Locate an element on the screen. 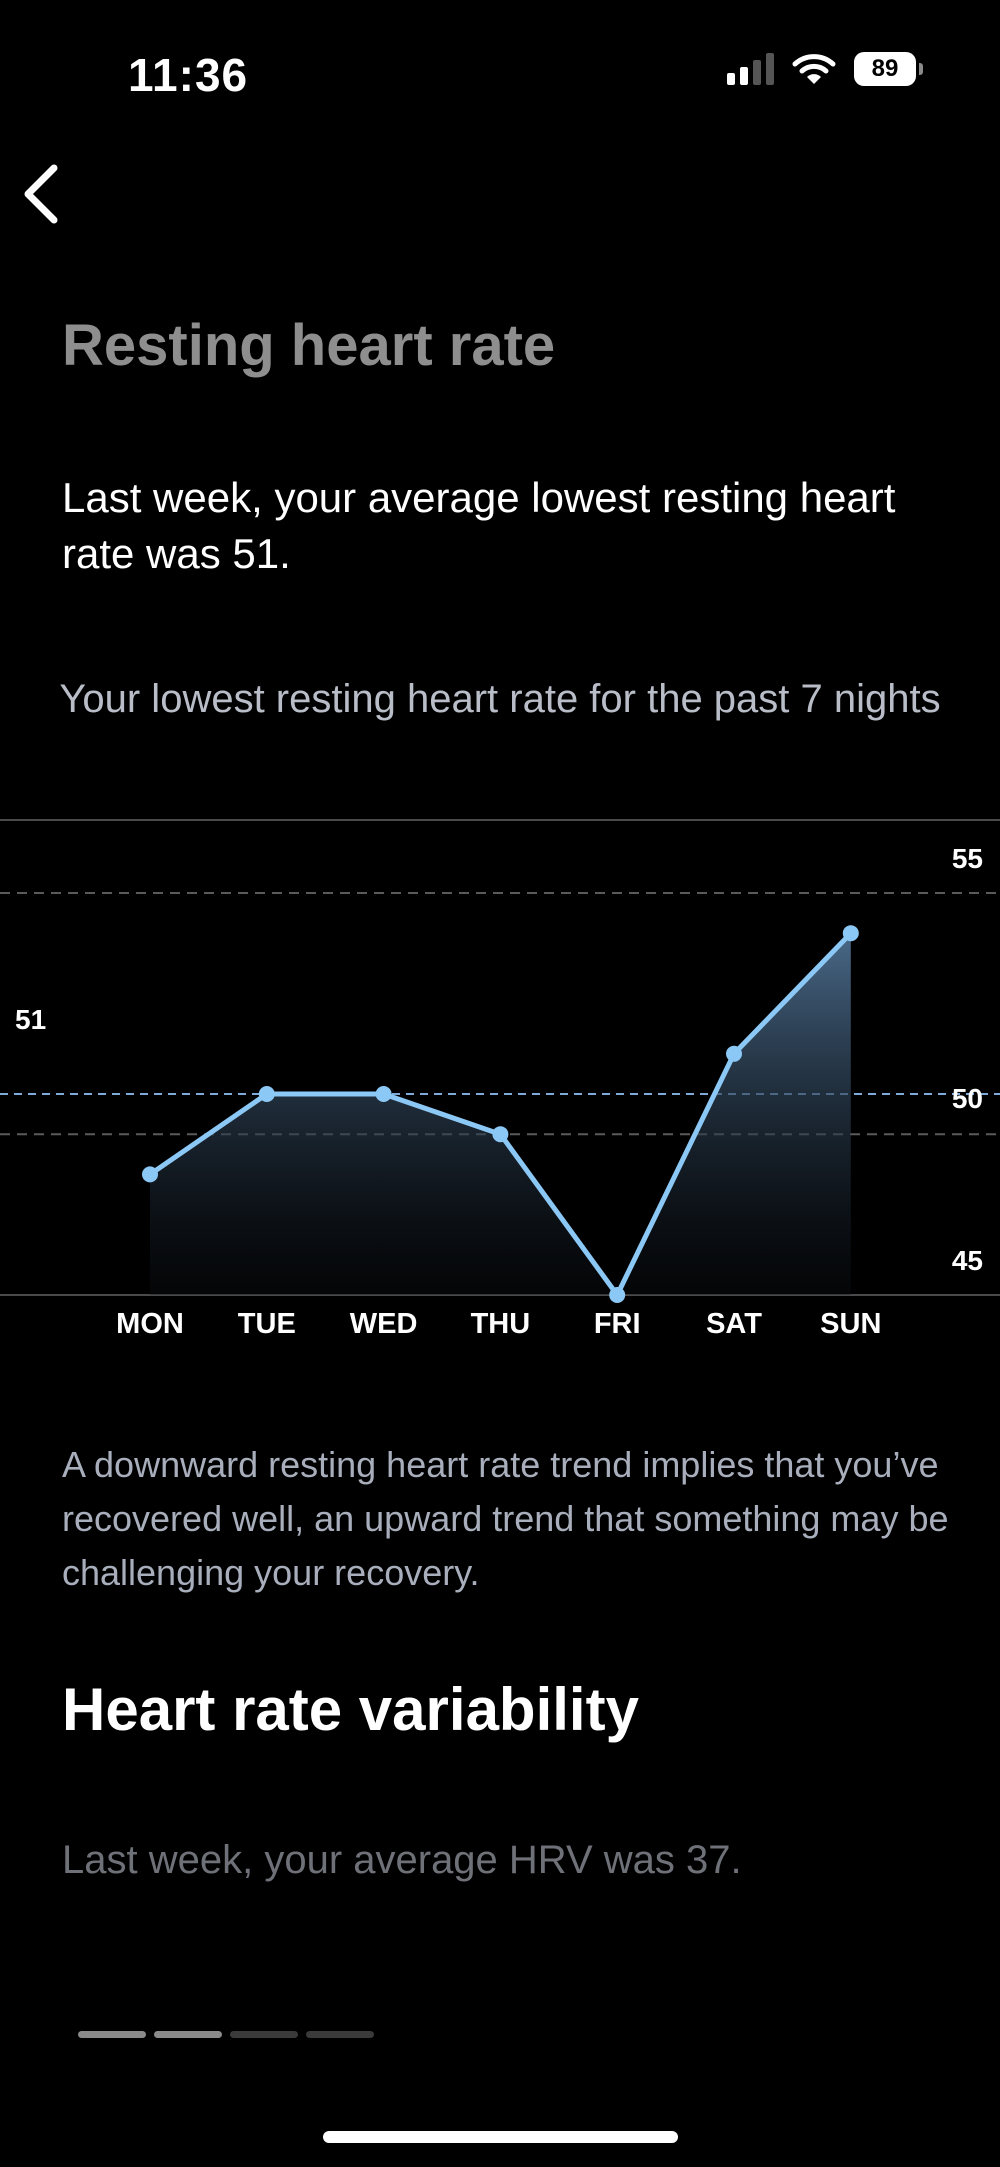  x-tick-label-sat: SAT is located at coordinates (734, 1324).